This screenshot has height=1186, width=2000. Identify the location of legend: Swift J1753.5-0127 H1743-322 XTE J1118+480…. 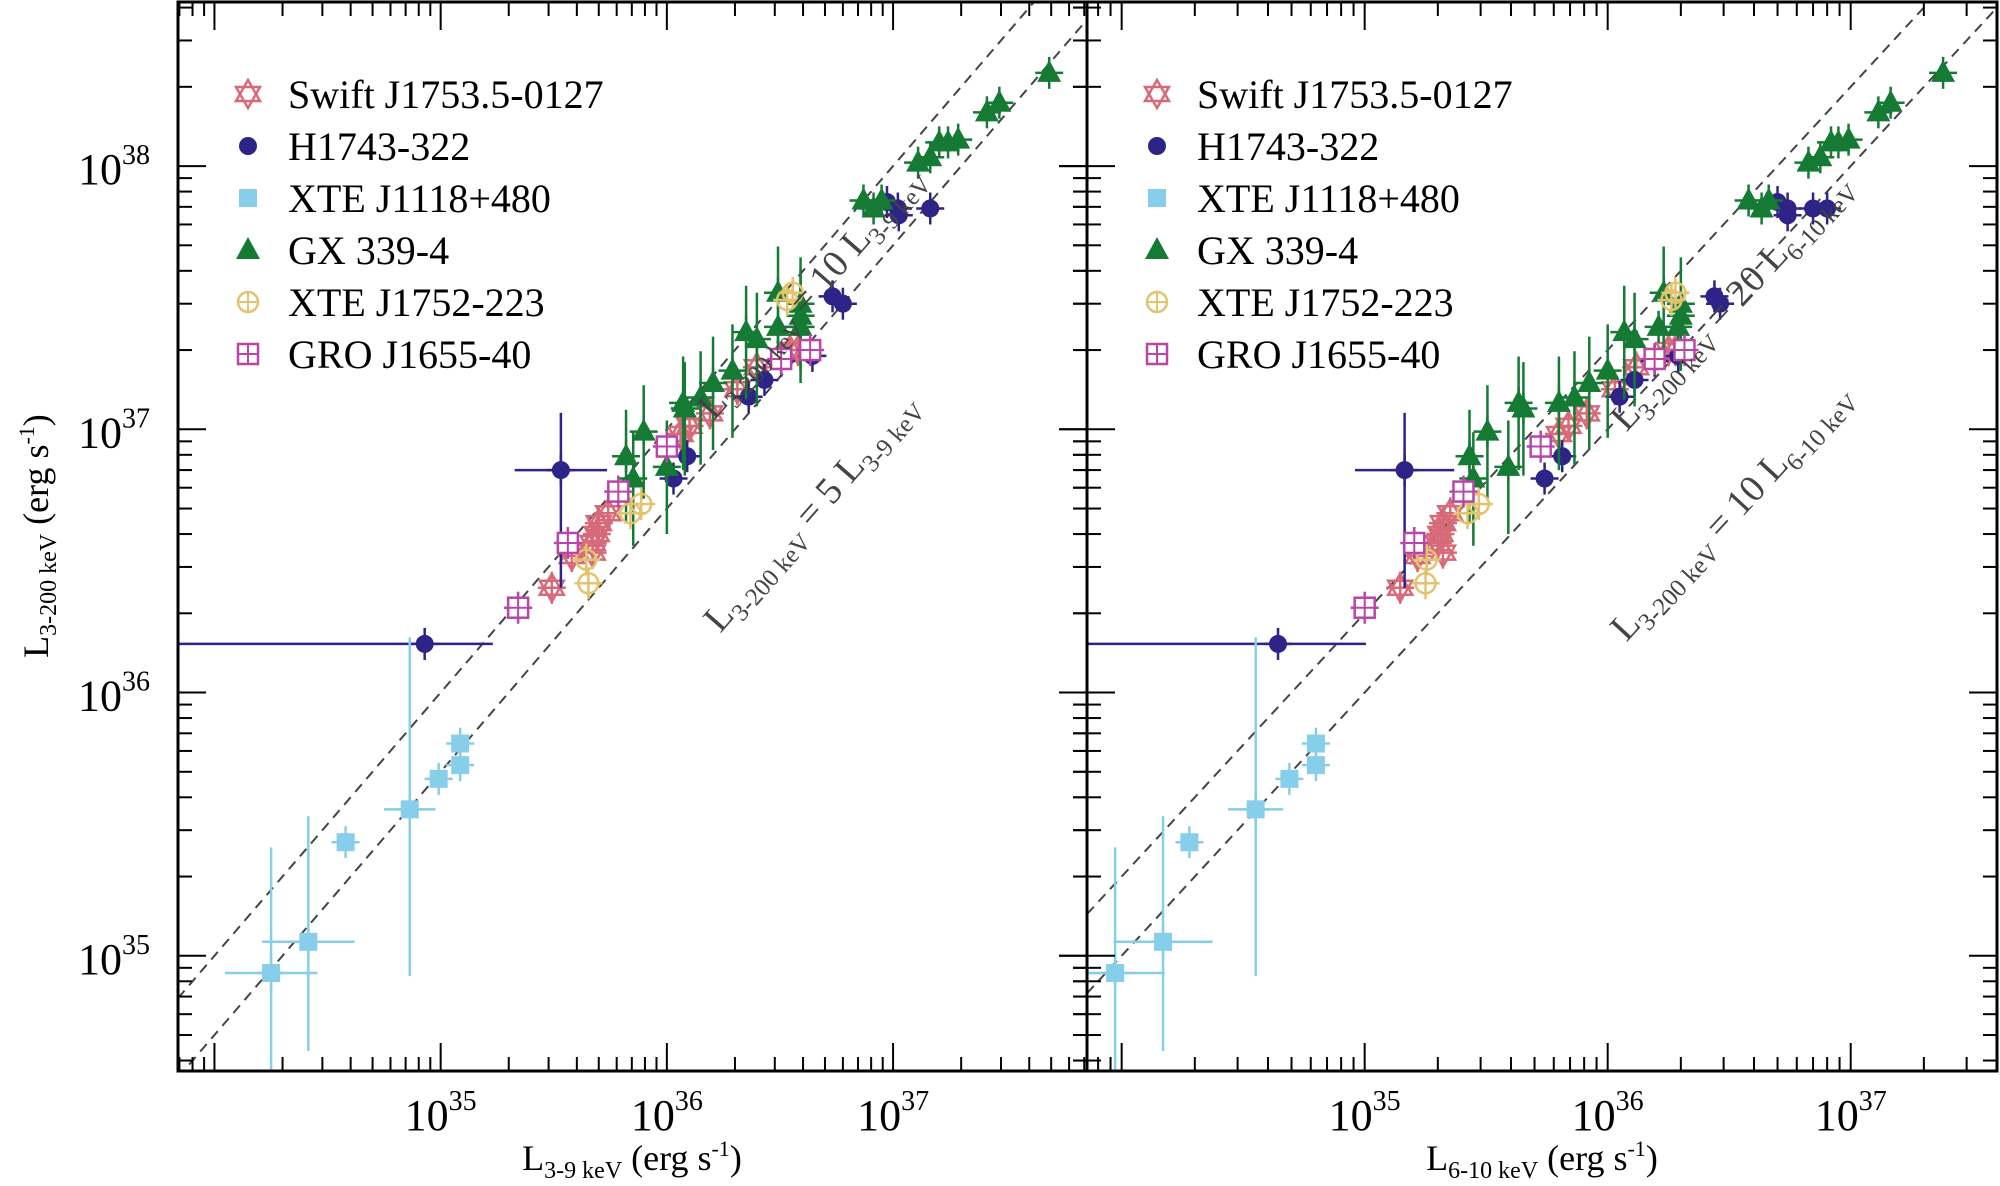
(1327, 224).